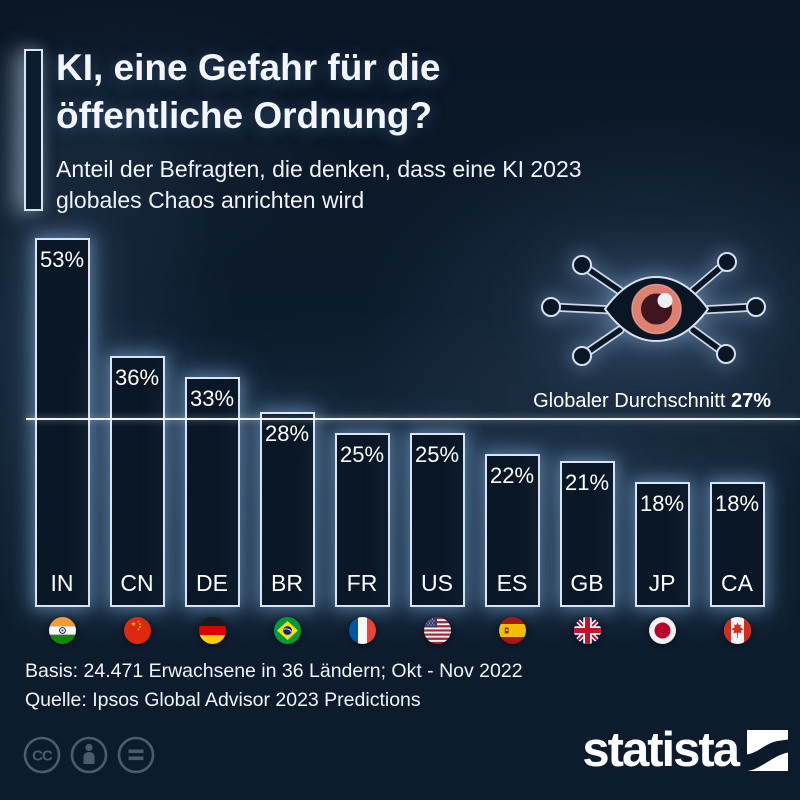 The height and width of the screenshot is (800, 800). I want to click on bar-country-label: CN, so click(137, 583).